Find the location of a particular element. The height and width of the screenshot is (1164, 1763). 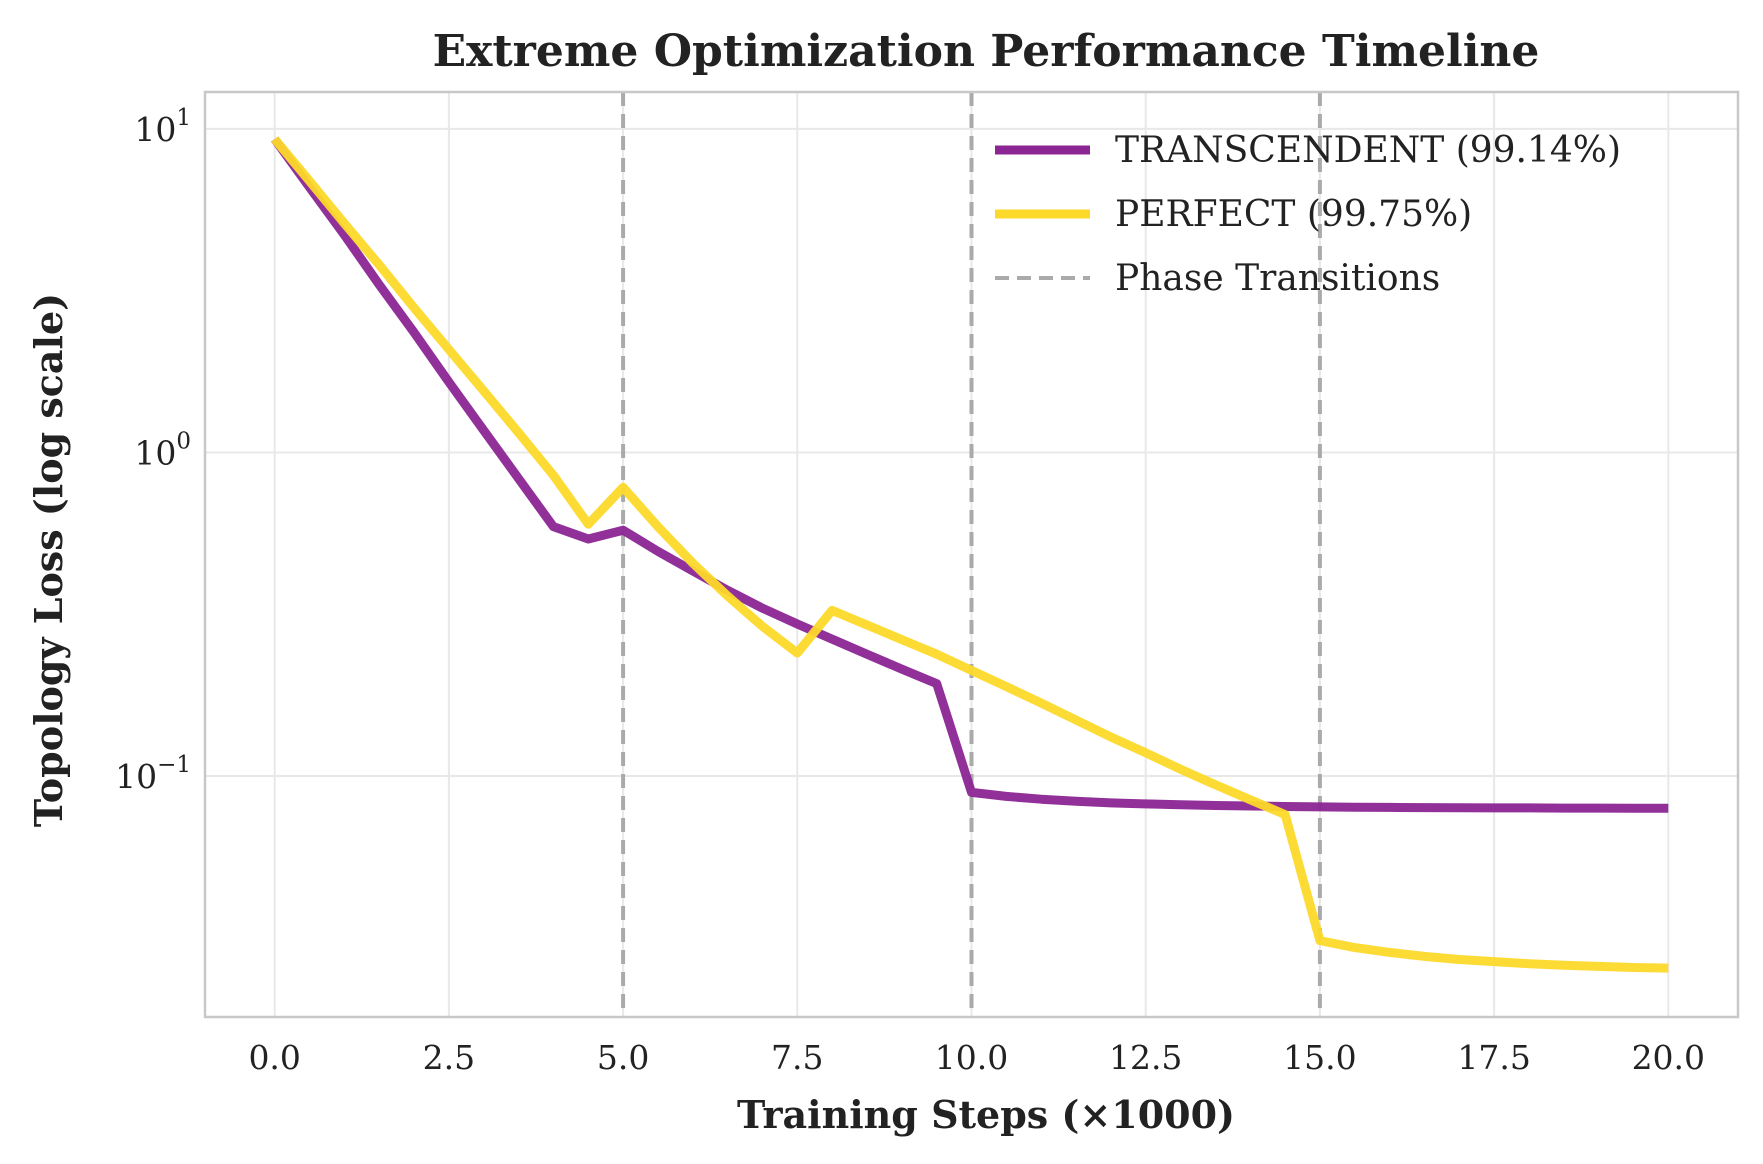

x-axis-label: Training Steps (×1000) is located at coordinates (986, 1114).